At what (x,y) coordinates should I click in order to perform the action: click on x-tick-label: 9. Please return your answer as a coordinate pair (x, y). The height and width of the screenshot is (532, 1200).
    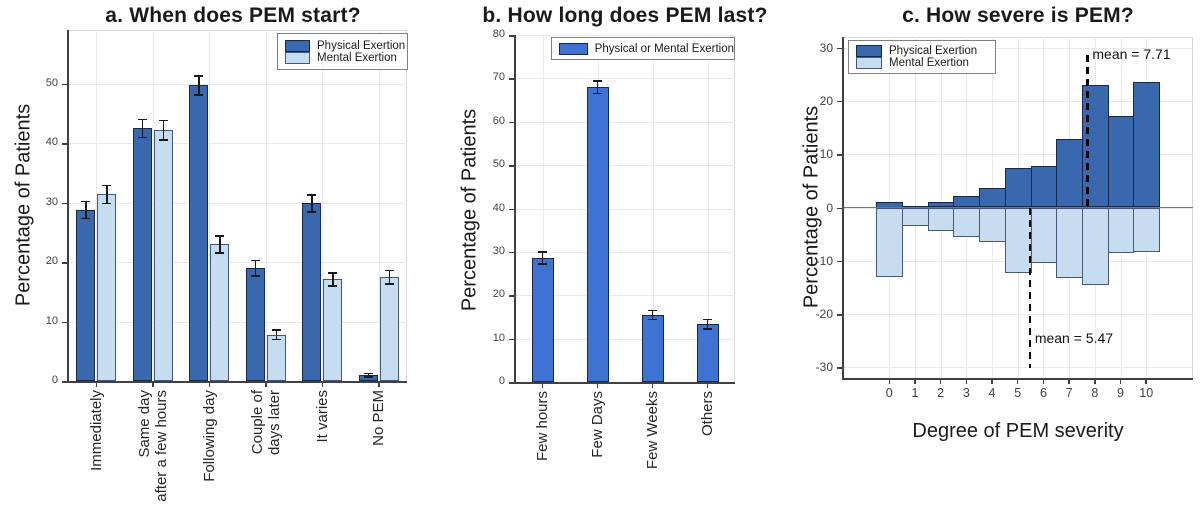
    Looking at the image, I should click on (1120, 393).